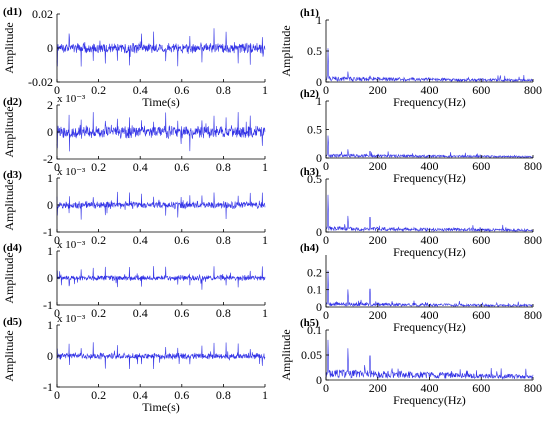 The width and height of the screenshot is (550, 424). What do you see at coordinates (430, 315) in the screenshot?
I see `x-tick-label-h4: 400` at bounding box center [430, 315].